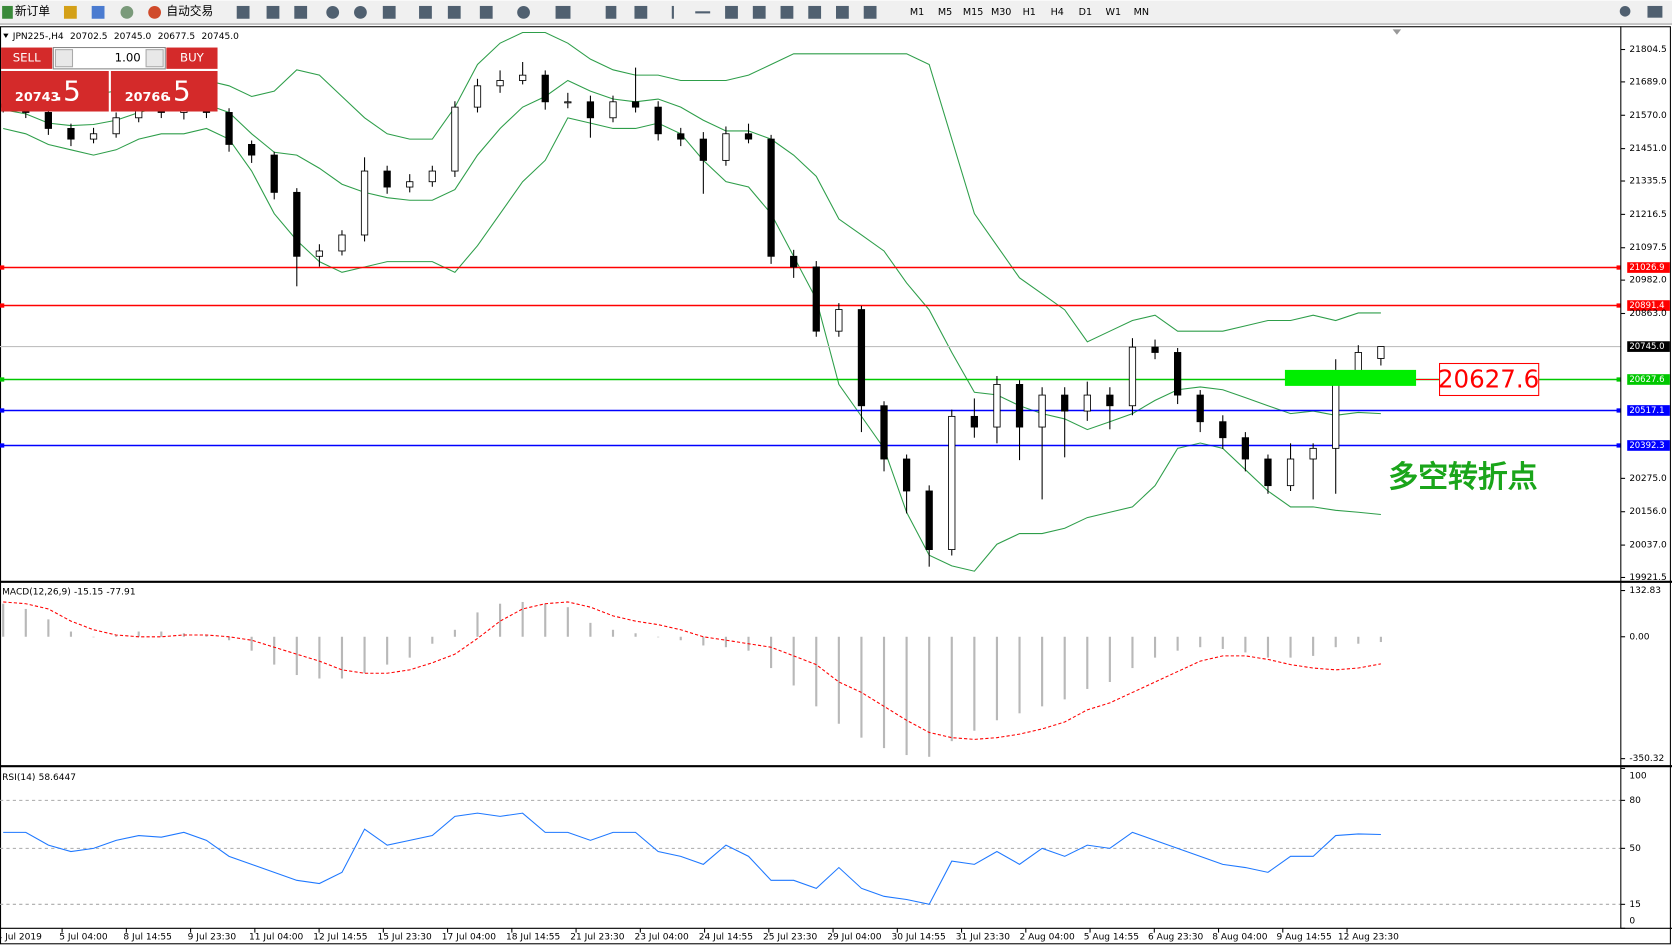  Describe the element at coordinates (1647, 215) in the screenshot. I see `y-tick-label: 21216.5` at that location.